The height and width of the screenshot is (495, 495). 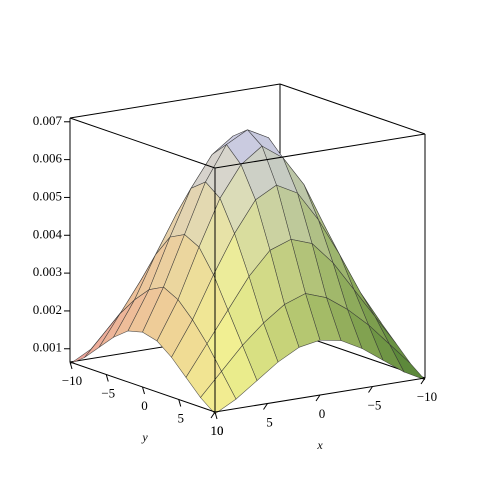 What do you see at coordinates (47, 271) in the screenshot?
I see `z-tick-label: 0.003` at bounding box center [47, 271].